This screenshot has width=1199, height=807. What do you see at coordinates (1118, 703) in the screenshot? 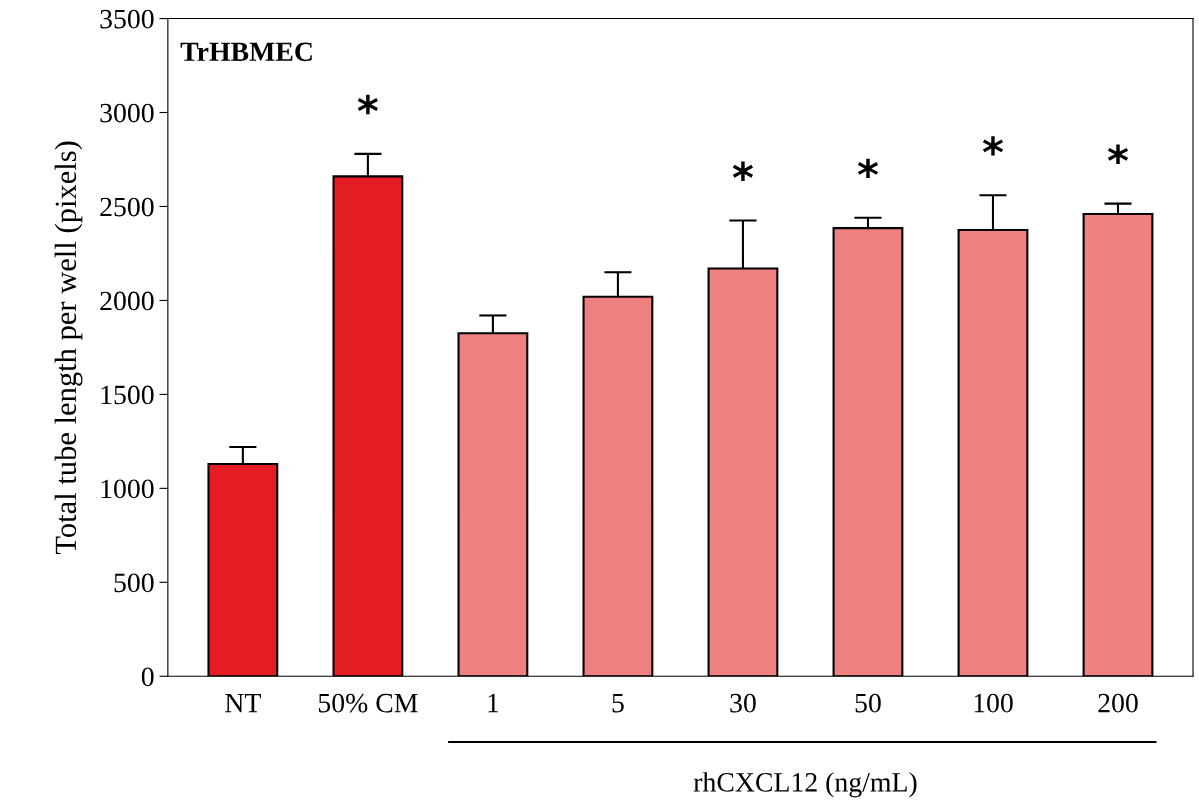
I see `x-tick-label: 200` at bounding box center [1118, 703].